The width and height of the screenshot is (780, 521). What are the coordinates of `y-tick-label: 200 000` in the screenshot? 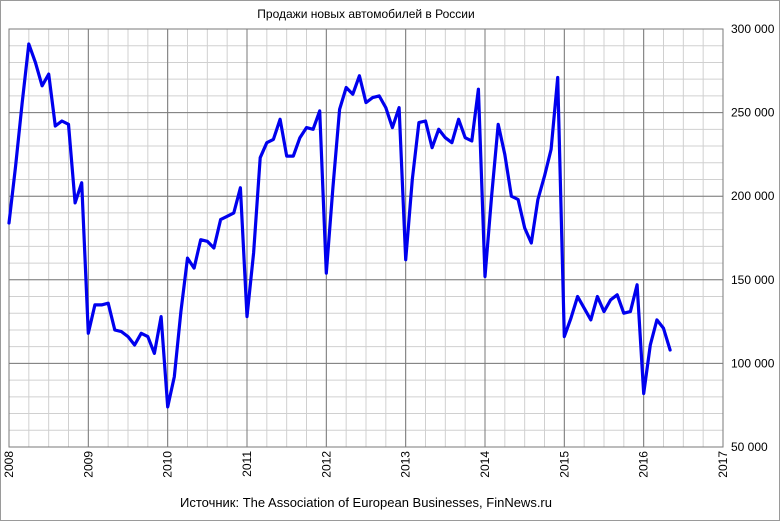 It's located at (753, 196).